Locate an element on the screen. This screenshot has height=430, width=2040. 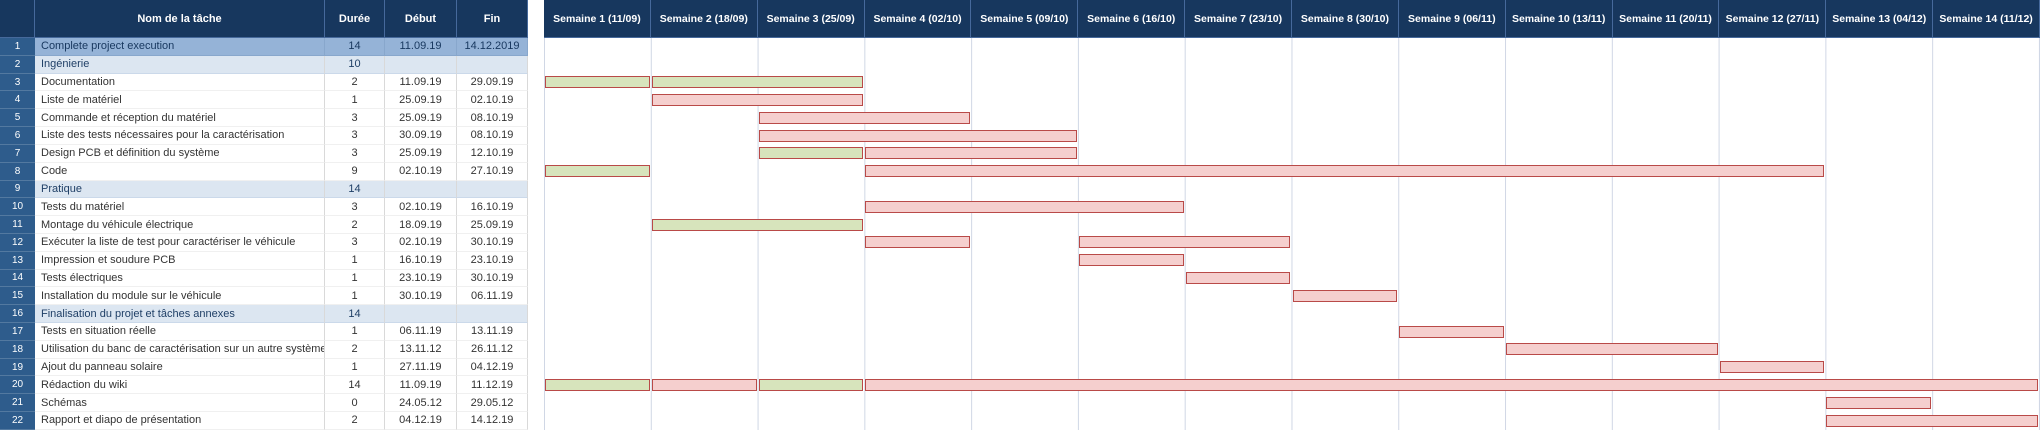
row-number-cell: 12 is located at coordinates (17, 242).